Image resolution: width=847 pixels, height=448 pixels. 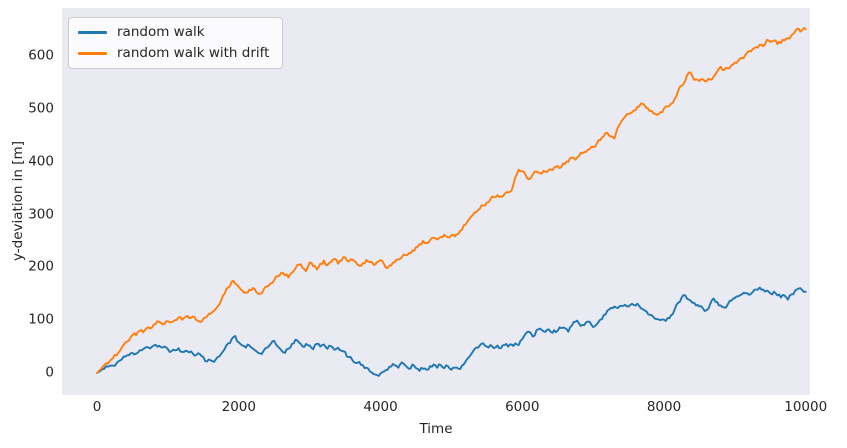 I want to click on x-tick-label: 10000, so click(x=806, y=407).